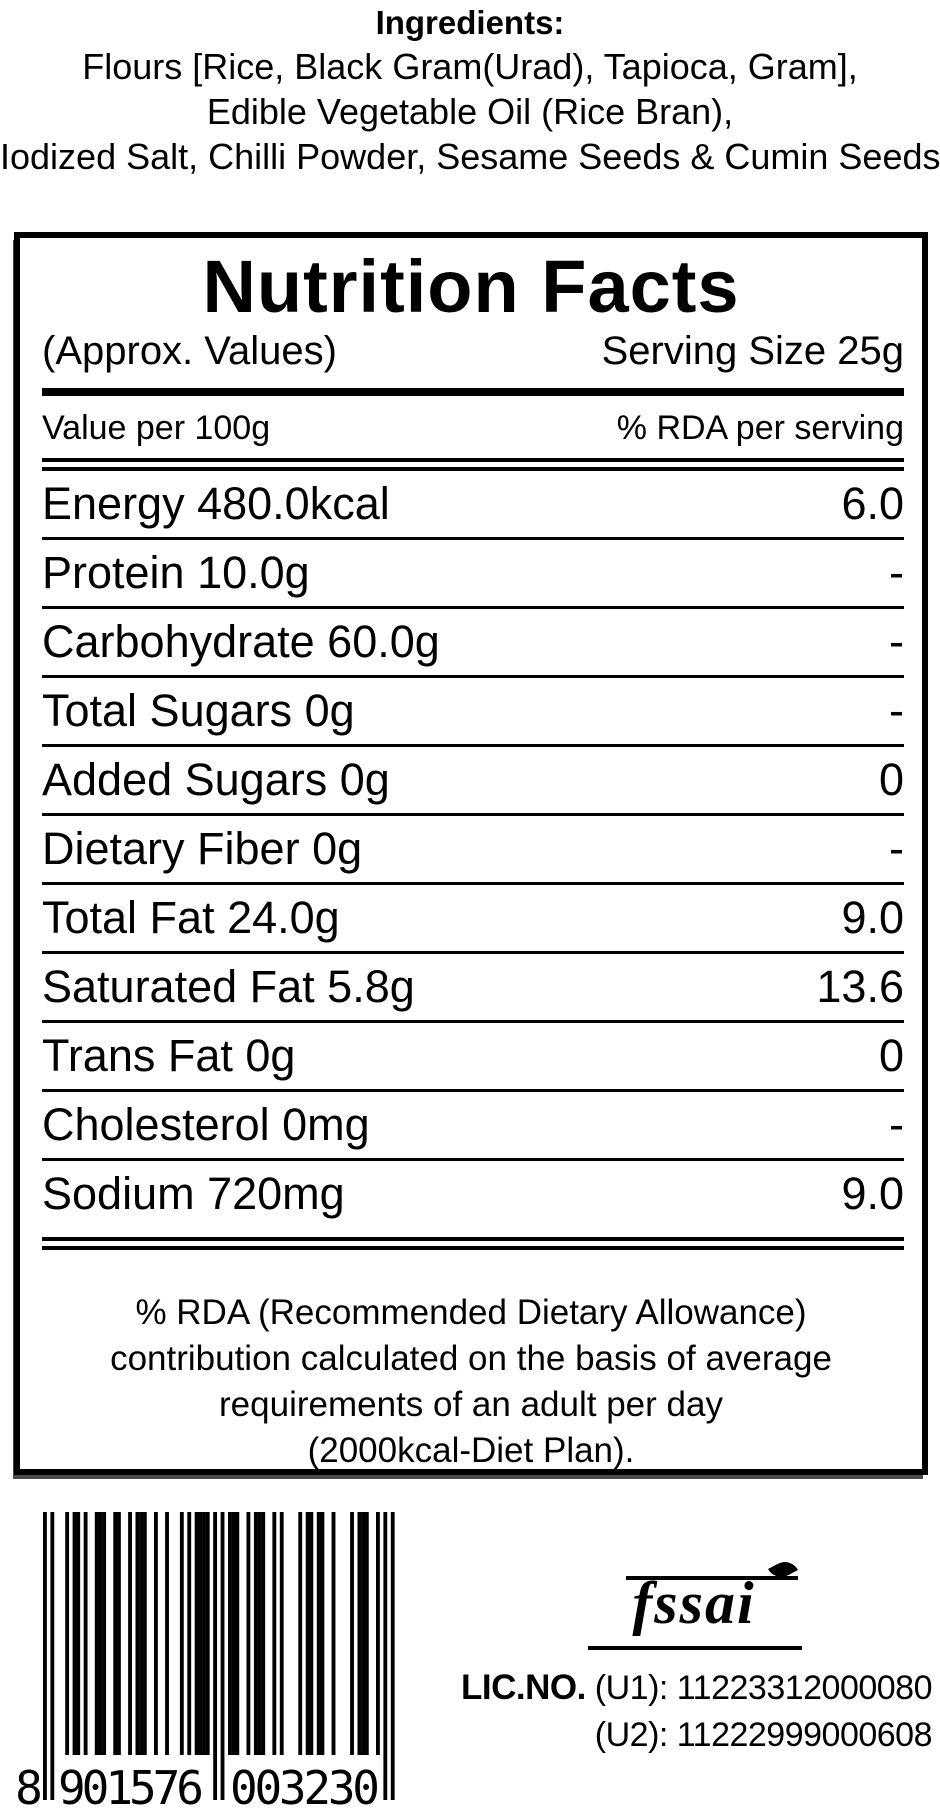 Image resolution: width=940 pixels, height=1818 pixels. Describe the element at coordinates (198, 710) in the screenshot. I see `nutrient-label: Total Sugars 0g` at that location.